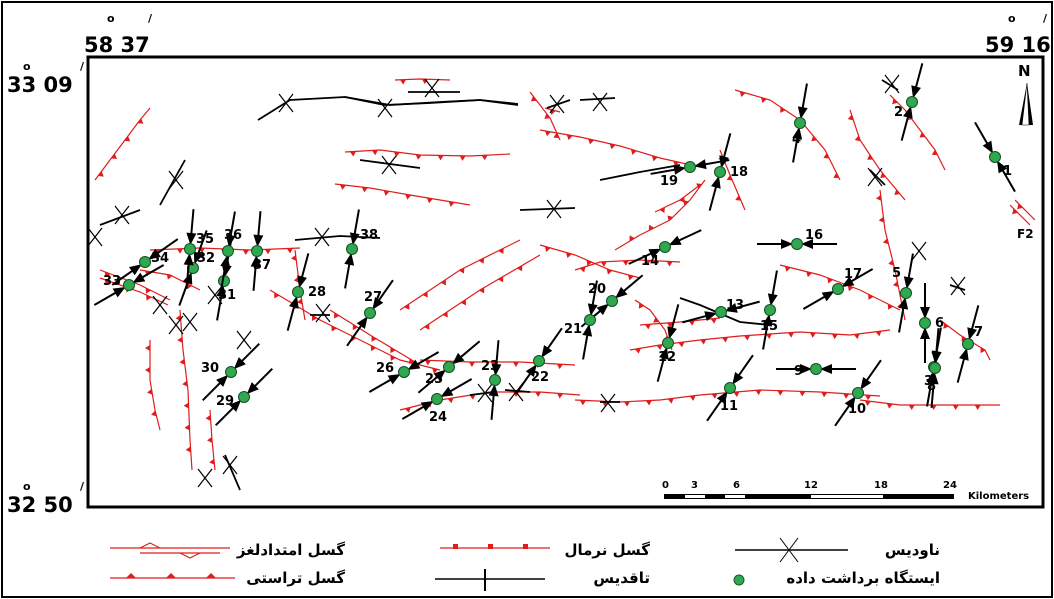  What do you see at coordinates (225, 401) in the screenshot?
I see `station-label: 29` at bounding box center [225, 401].